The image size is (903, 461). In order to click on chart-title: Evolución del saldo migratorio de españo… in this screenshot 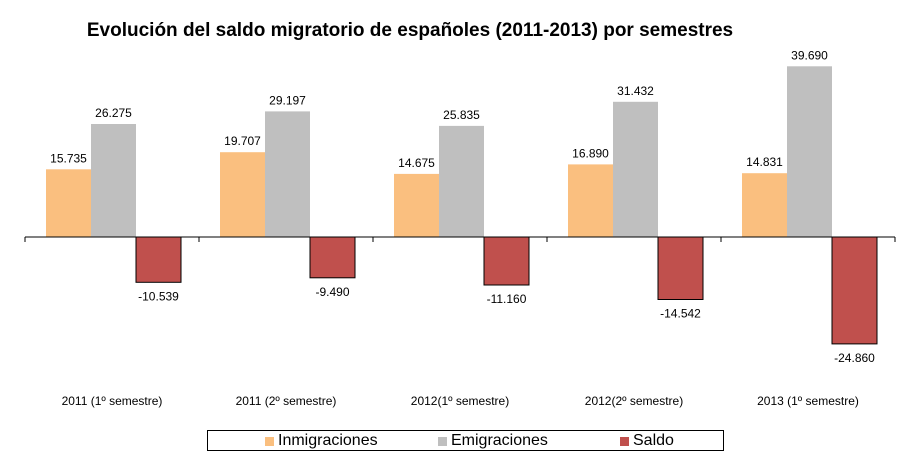, I will do `click(410, 30)`.